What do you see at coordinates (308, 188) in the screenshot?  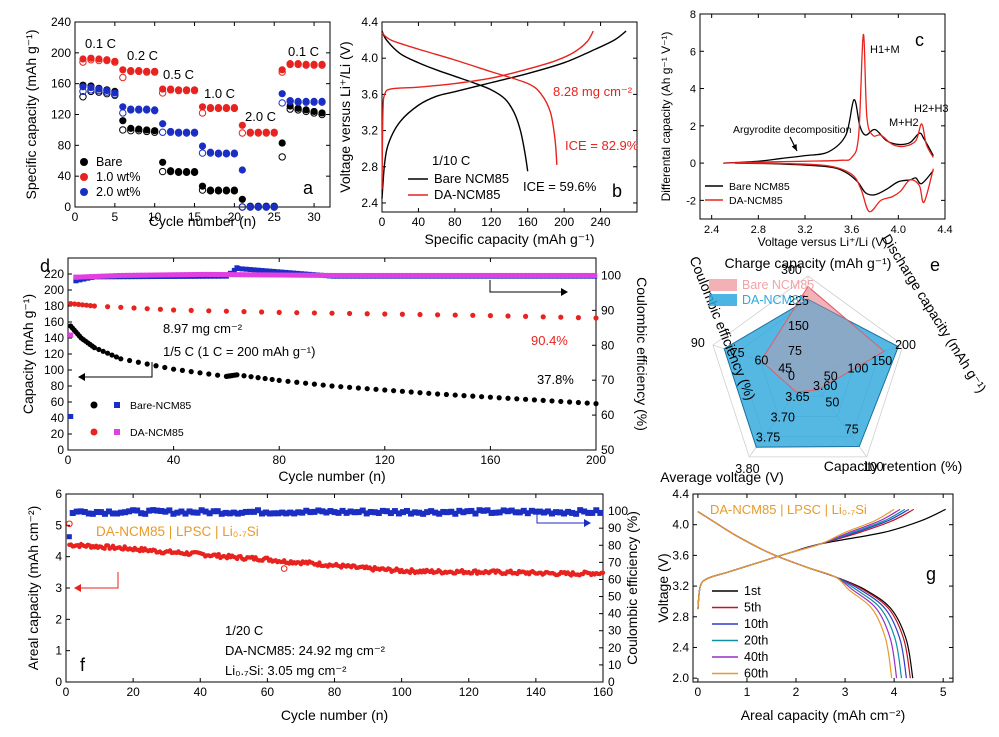 I see `panel-a-letter: a` at bounding box center [308, 188].